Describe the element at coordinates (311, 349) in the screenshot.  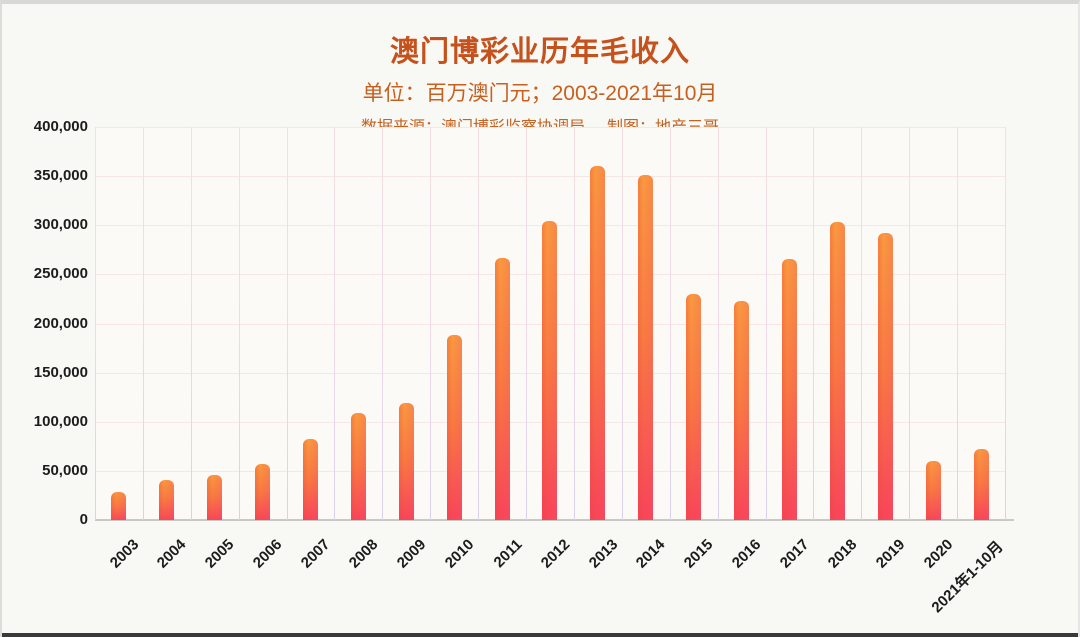
I see `category-band: 2007` at that location.